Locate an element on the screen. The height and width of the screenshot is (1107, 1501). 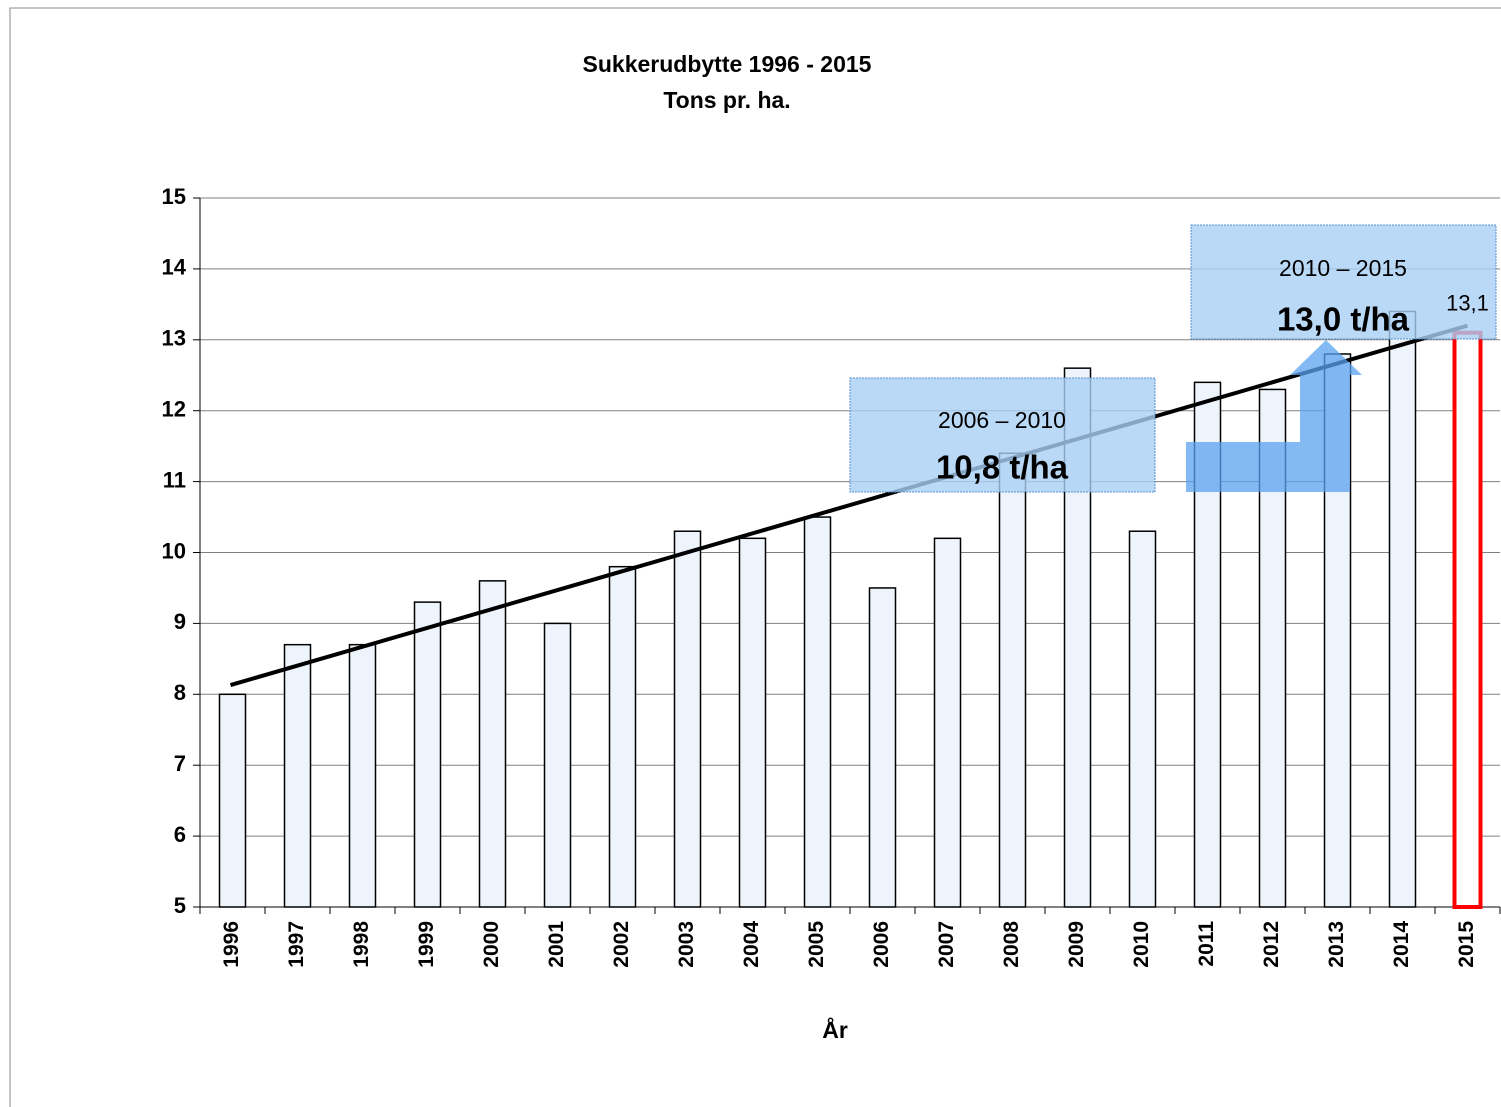
x-tick-label: 2006 is located at coordinates (881, 944).